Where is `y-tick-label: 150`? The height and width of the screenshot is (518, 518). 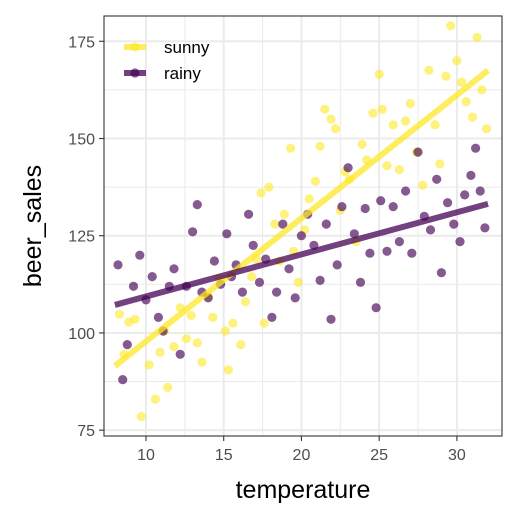
y-tick-label: 150 is located at coordinates (81, 140).